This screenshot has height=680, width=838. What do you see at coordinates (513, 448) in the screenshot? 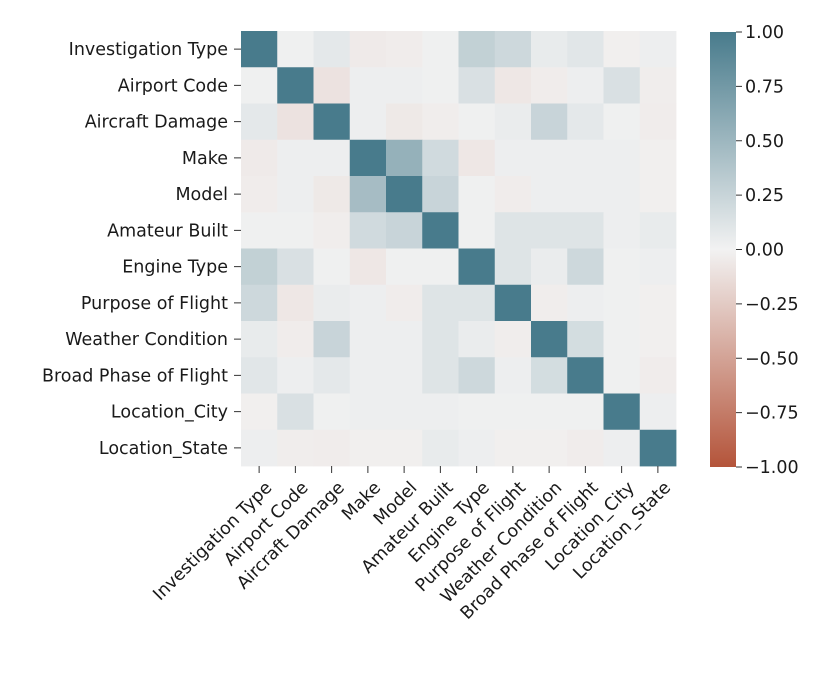
I see `heatmap-cell-location-state-x-purpose-of-flight` at bounding box center [513, 448].